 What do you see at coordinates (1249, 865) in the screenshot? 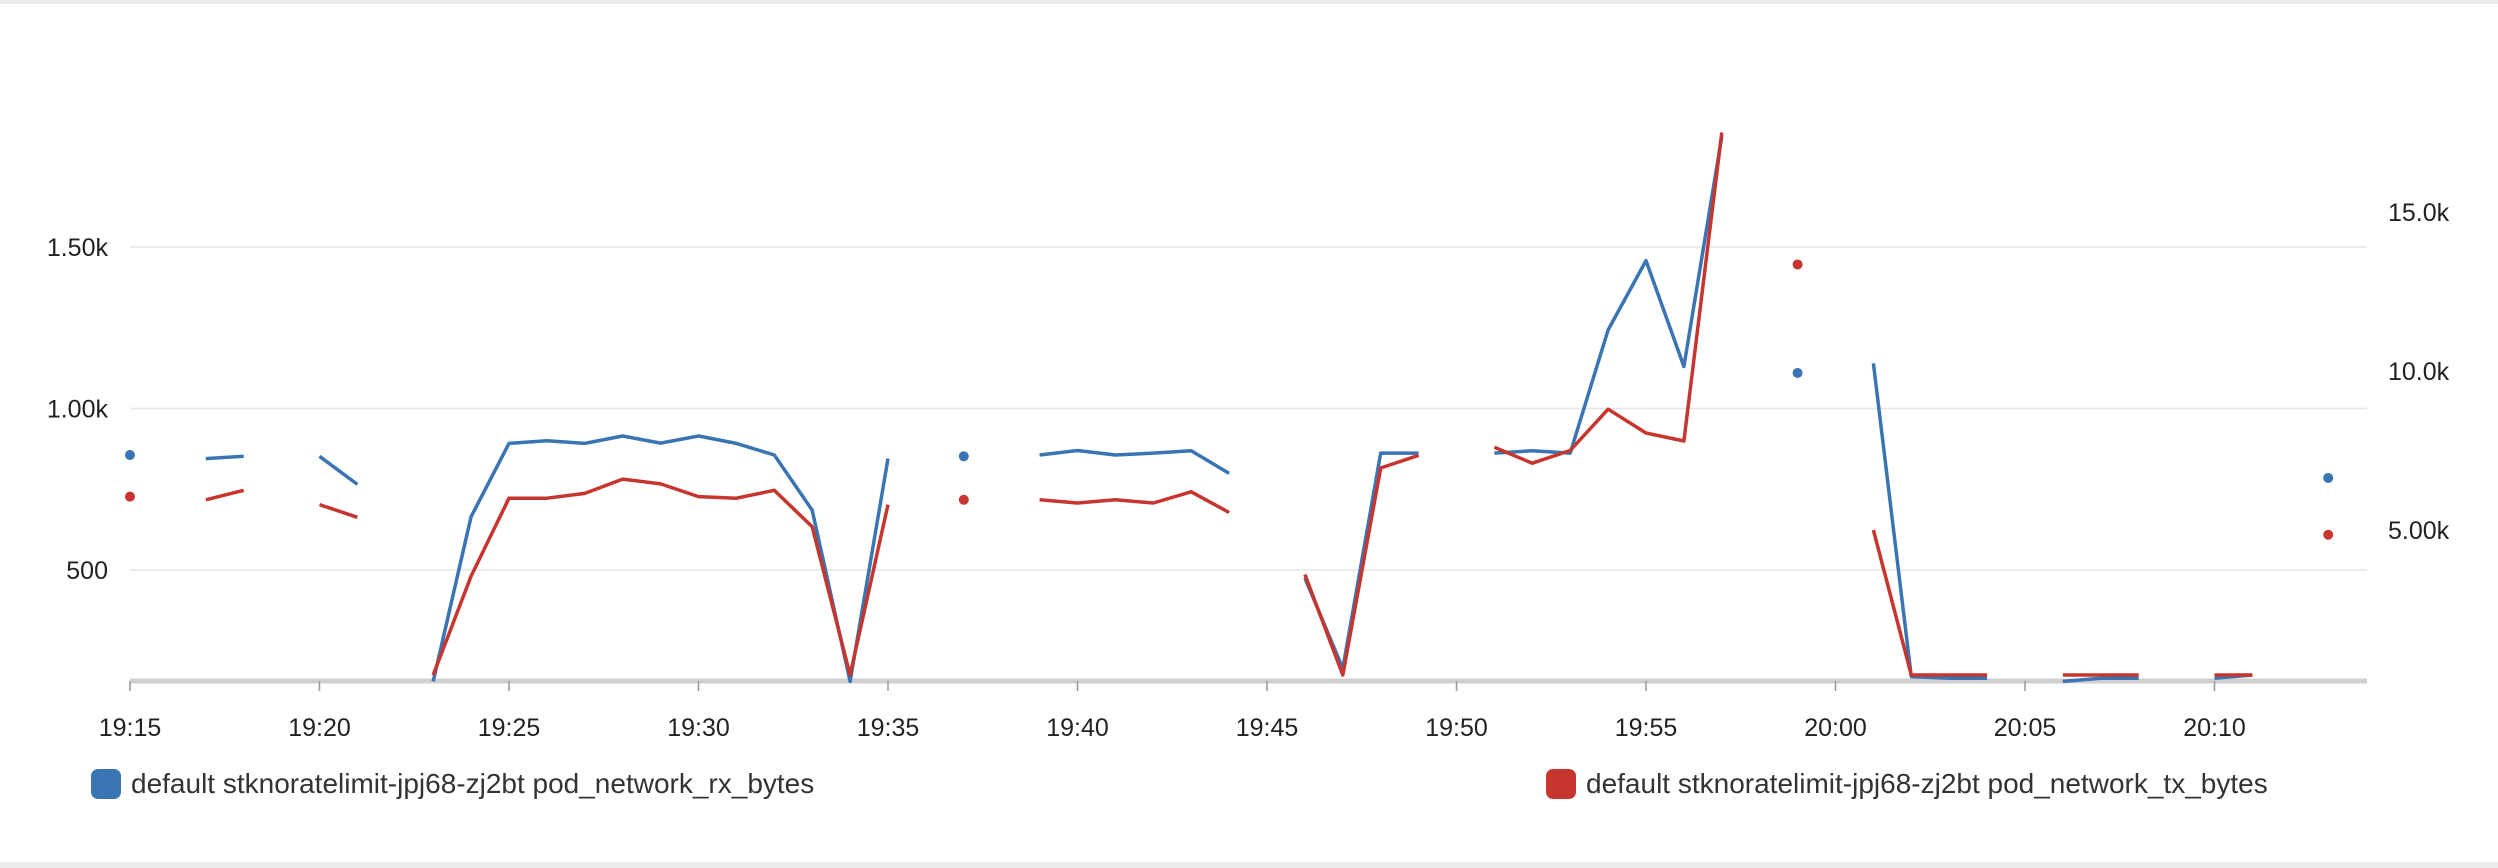
I see `chart-bottom-border` at bounding box center [1249, 865].